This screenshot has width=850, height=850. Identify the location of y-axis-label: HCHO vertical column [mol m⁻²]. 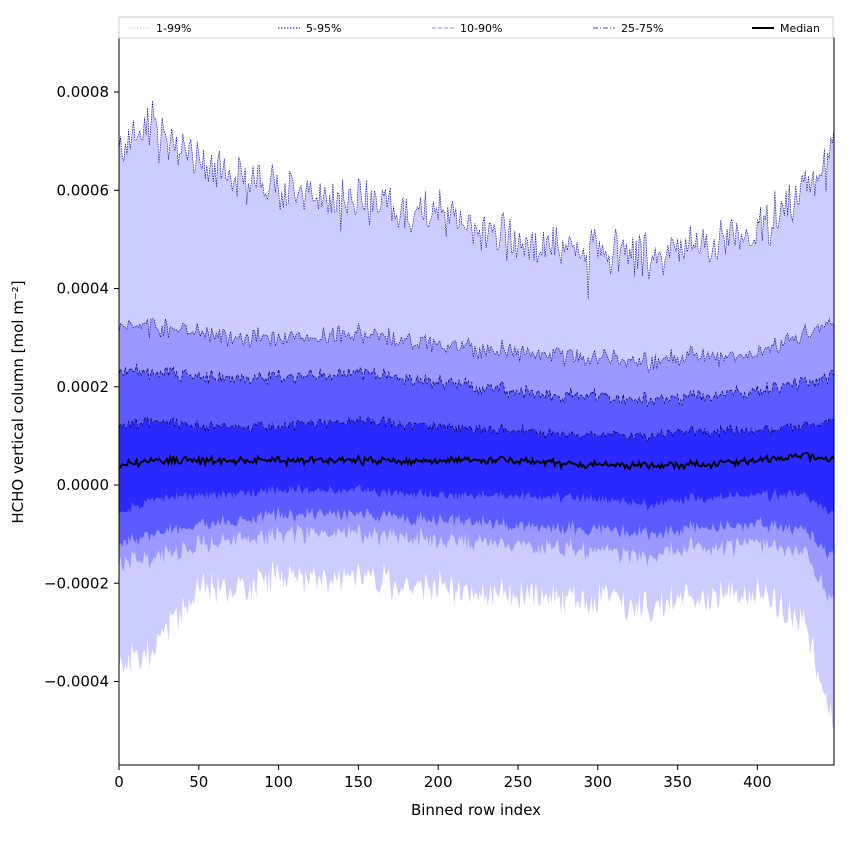
(18, 401).